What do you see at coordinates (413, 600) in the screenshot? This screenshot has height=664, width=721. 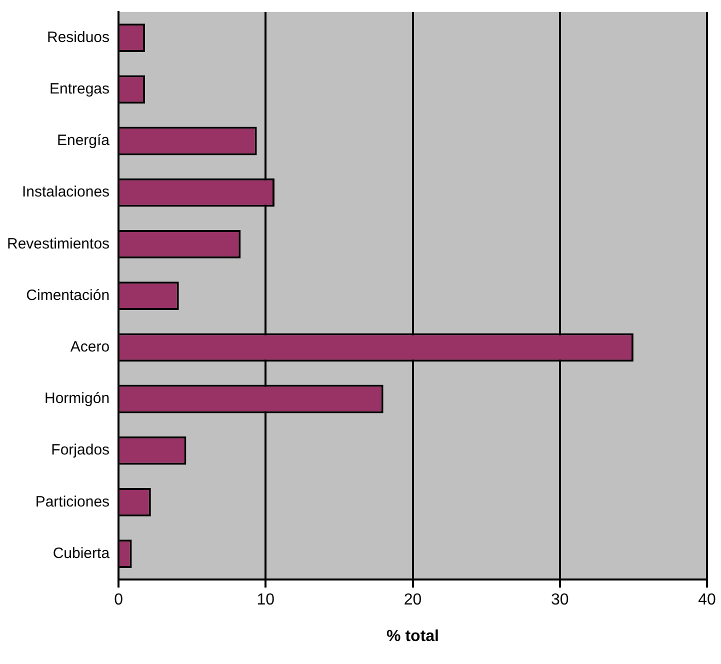 I see `x-tick-label: 20` at bounding box center [413, 600].